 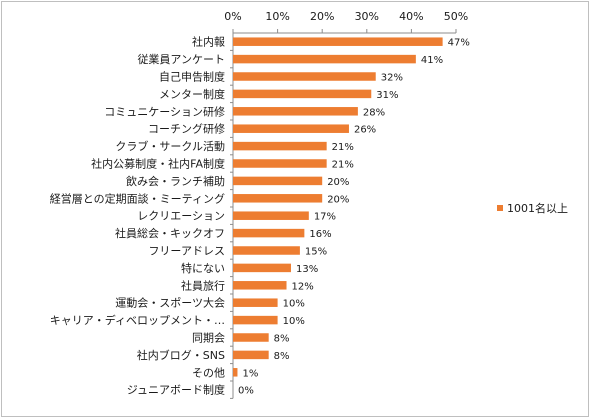 What do you see at coordinates (303, 286) in the screenshot?
I see `data-label: 12%` at bounding box center [303, 286].